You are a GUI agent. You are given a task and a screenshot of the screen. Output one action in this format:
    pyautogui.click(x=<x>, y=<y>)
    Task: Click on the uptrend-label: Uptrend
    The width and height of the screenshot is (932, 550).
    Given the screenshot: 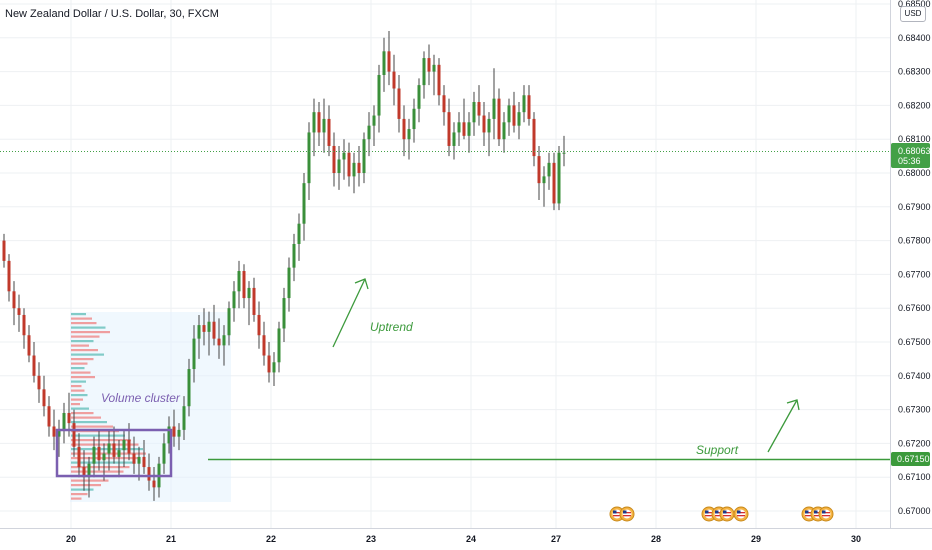 What is the action you would take?
    pyautogui.click(x=391, y=327)
    